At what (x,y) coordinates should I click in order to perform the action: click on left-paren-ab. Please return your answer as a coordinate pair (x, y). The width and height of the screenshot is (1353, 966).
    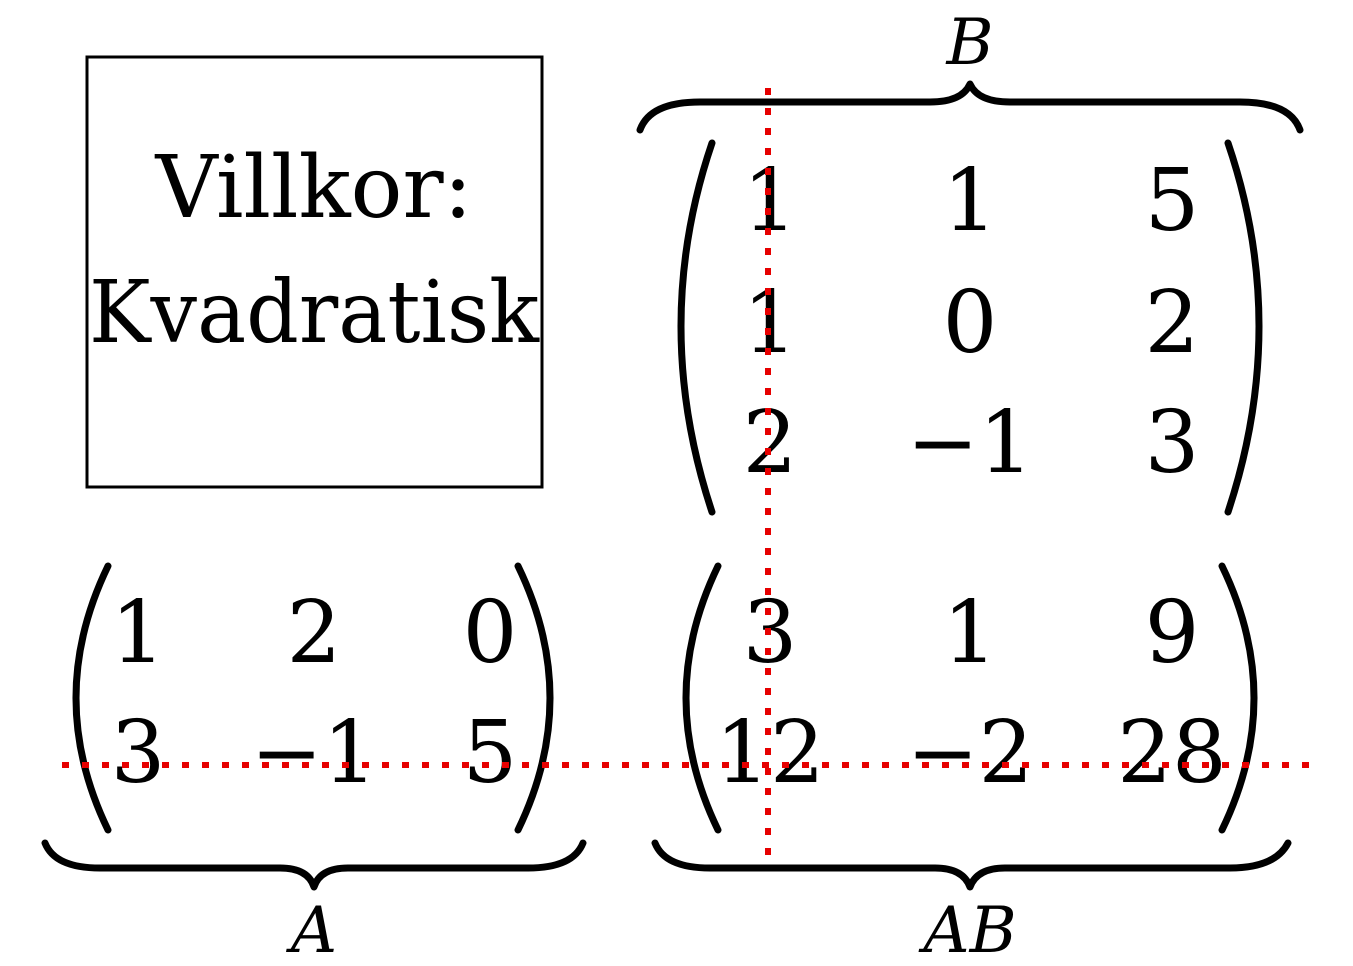
    Looking at the image, I should click on (702, 698).